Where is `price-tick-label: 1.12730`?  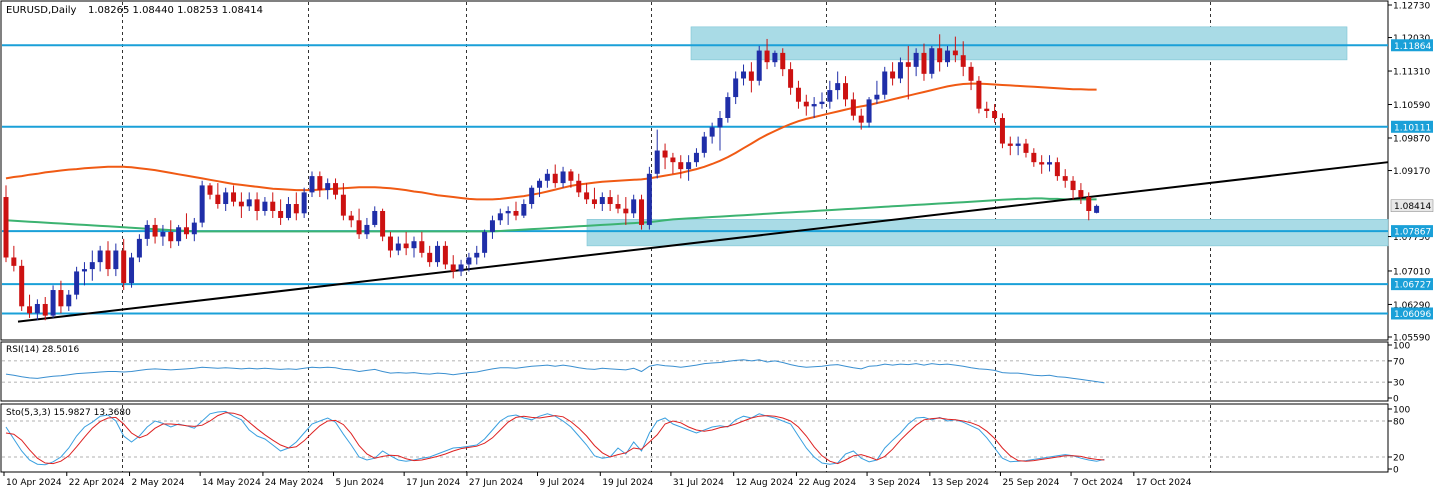
price-tick-label: 1.12730 is located at coordinates (1411, 7).